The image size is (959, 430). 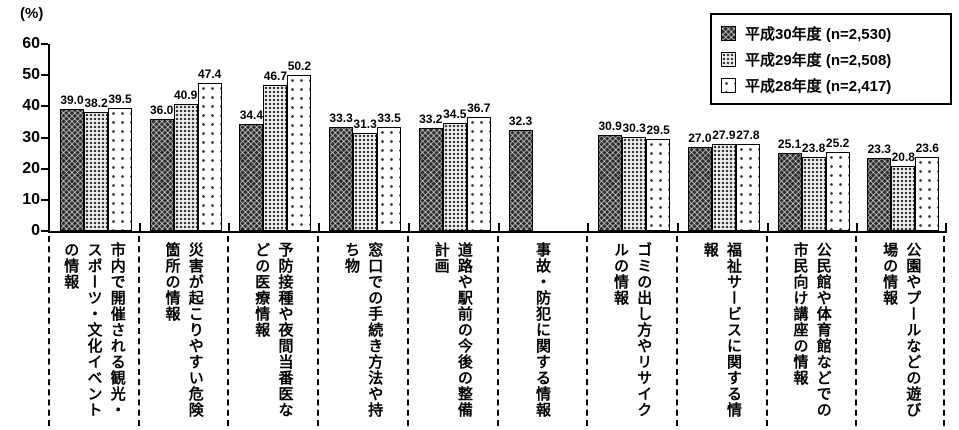 I want to click on legend-item: 平成28年度 (n=2,417), so click(x=831, y=85).